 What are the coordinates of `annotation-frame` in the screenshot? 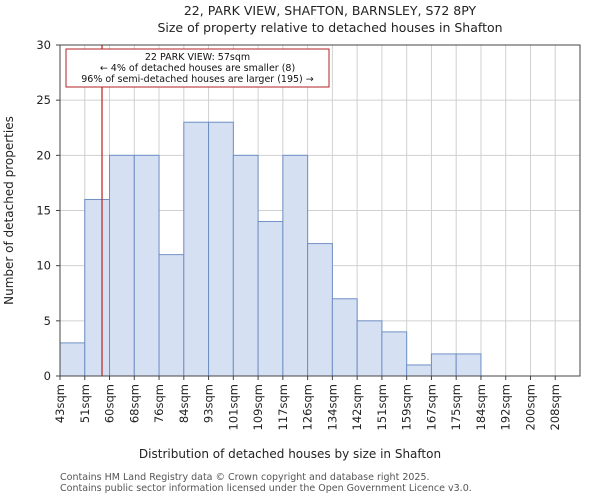 It's located at (197, 68).